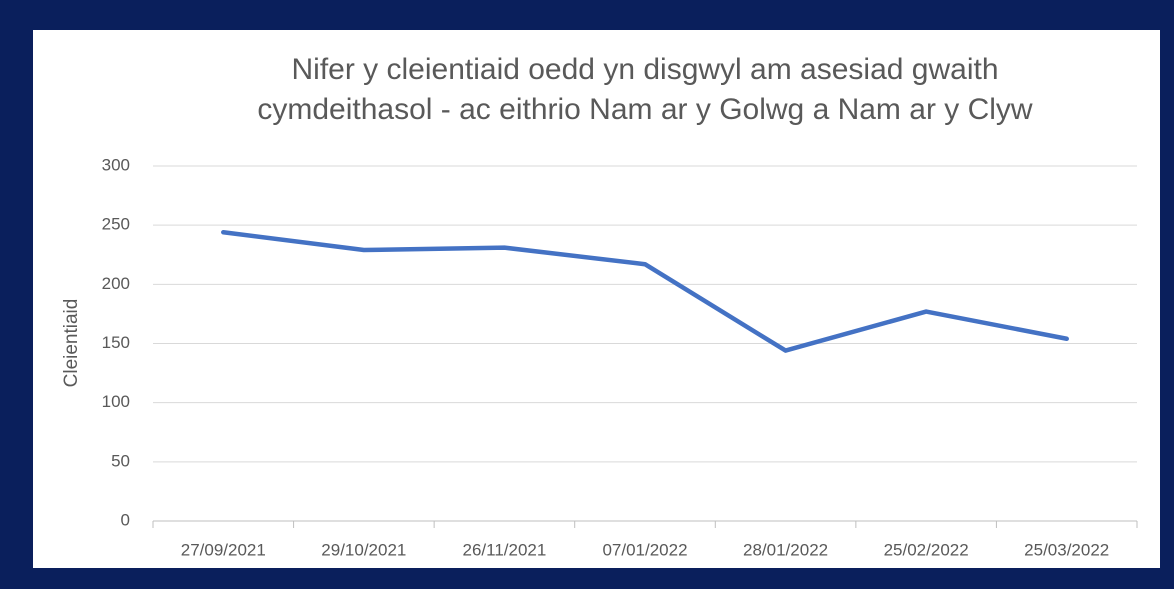  What do you see at coordinates (116, 224) in the screenshot?
I see `y-tick-label: 250` at bounding box center [116, 224].